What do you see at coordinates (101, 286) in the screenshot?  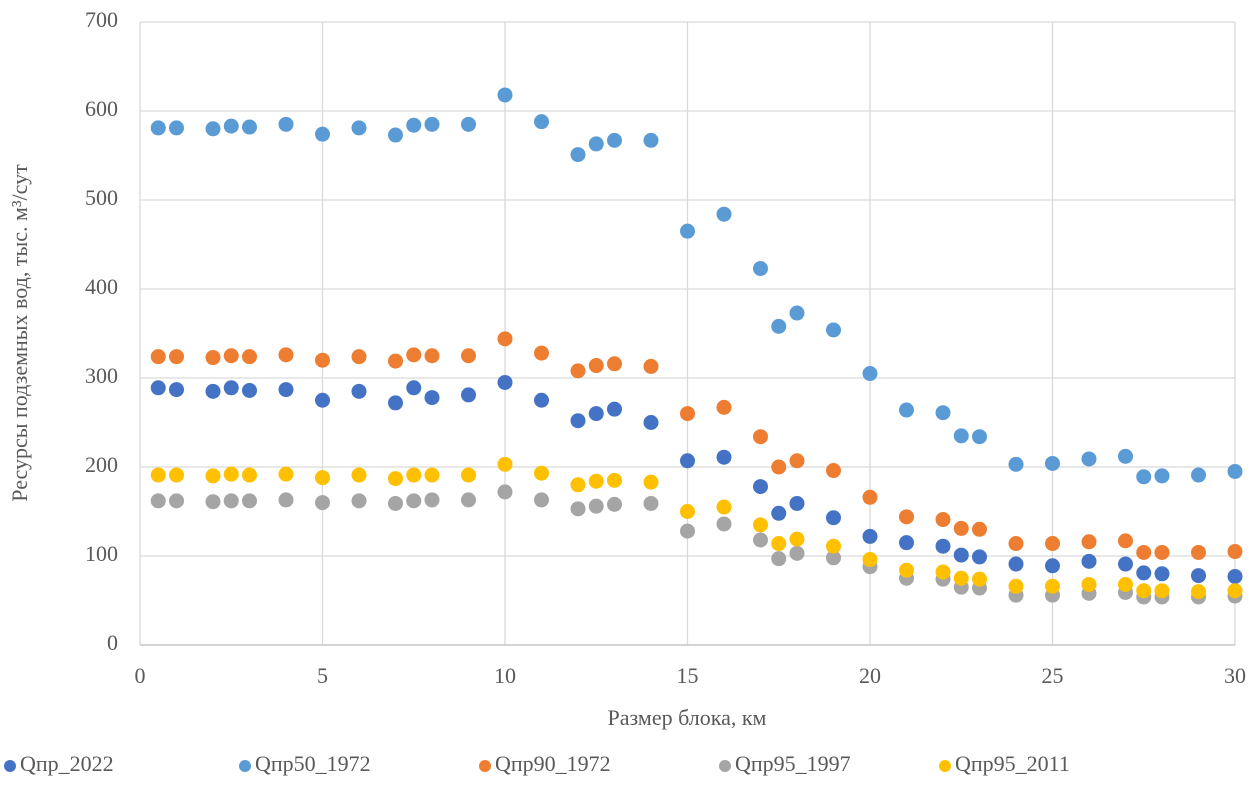 I see `y-tick-label: 400` at bounding box center [101, 286].